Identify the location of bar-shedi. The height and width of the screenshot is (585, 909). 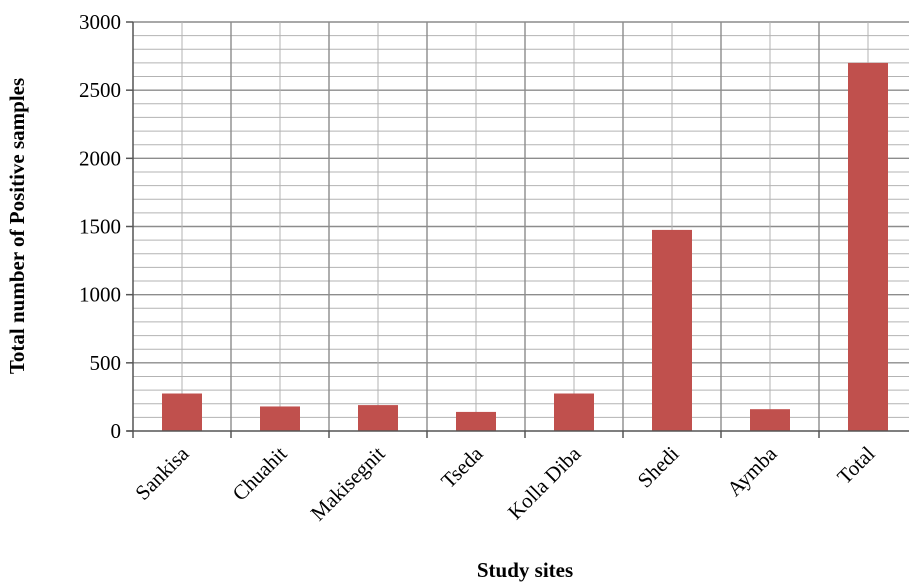
(672, 330).